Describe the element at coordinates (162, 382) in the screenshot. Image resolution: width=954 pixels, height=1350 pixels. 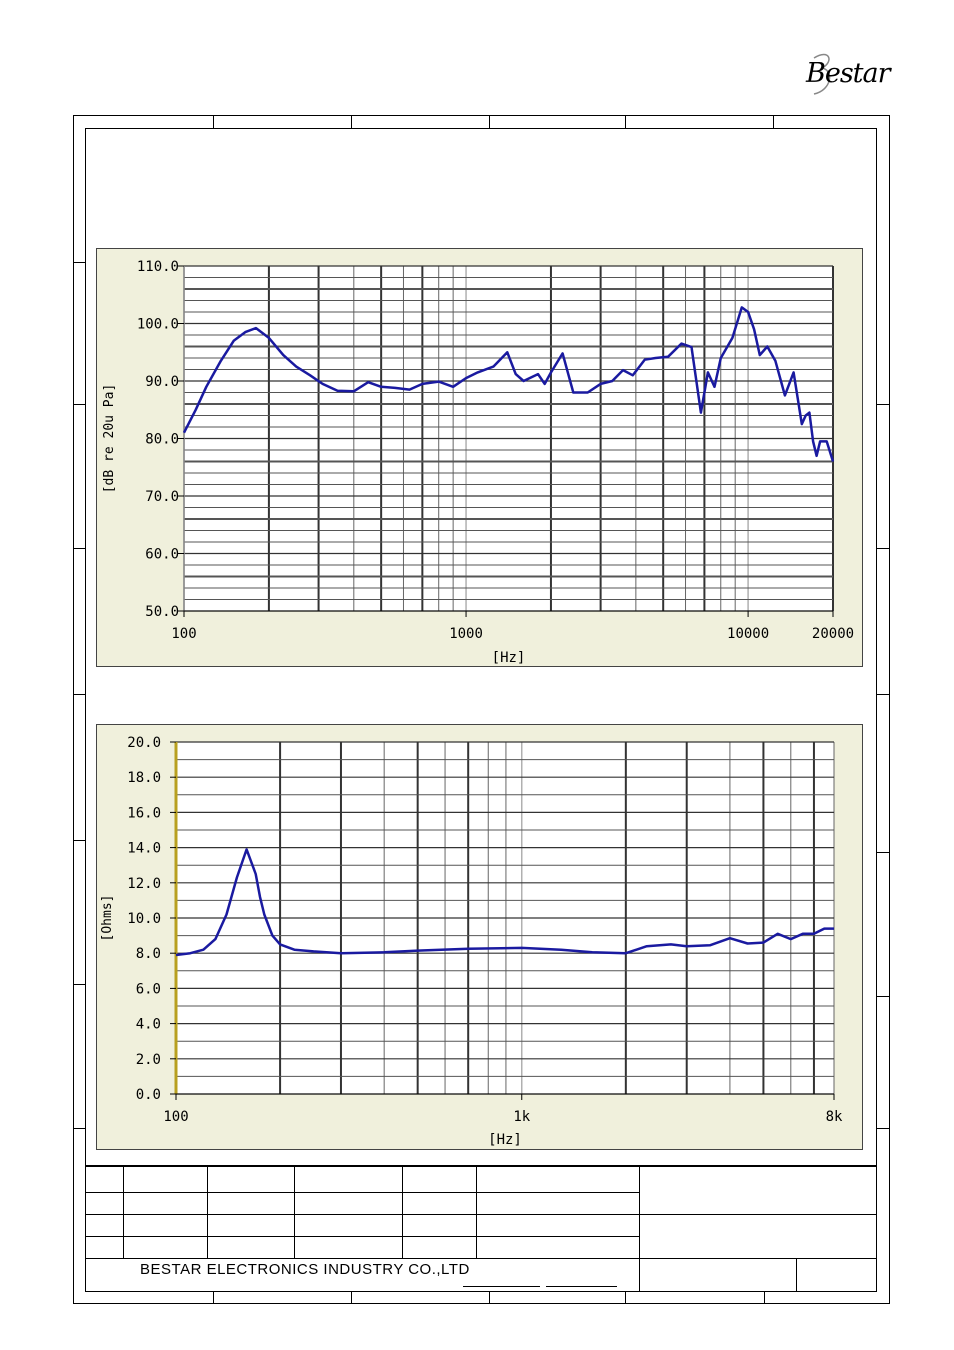
I see `y-tick-label: 90.0` at that location.